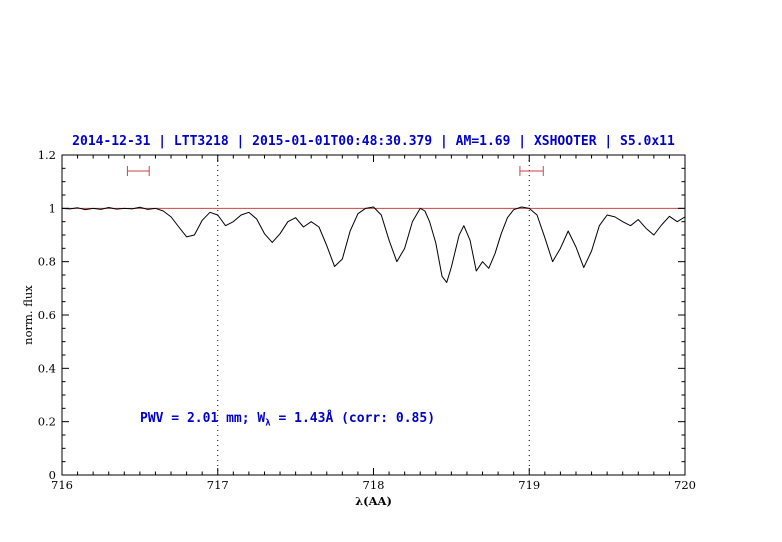  What do you see at coordinates (203, 418) in the screenshot?
I see `pwv-annotation-prefix: PWV = 2.01 mm; W` at bounding box center [203, 418].